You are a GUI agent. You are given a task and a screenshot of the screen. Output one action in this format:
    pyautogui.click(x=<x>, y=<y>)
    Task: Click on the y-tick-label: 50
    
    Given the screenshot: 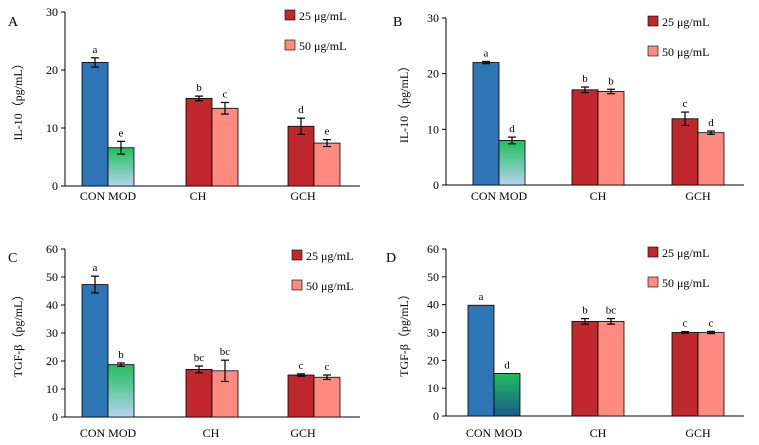 What is the action you would take?
    pyautogui.click(x=433, y=277)
    